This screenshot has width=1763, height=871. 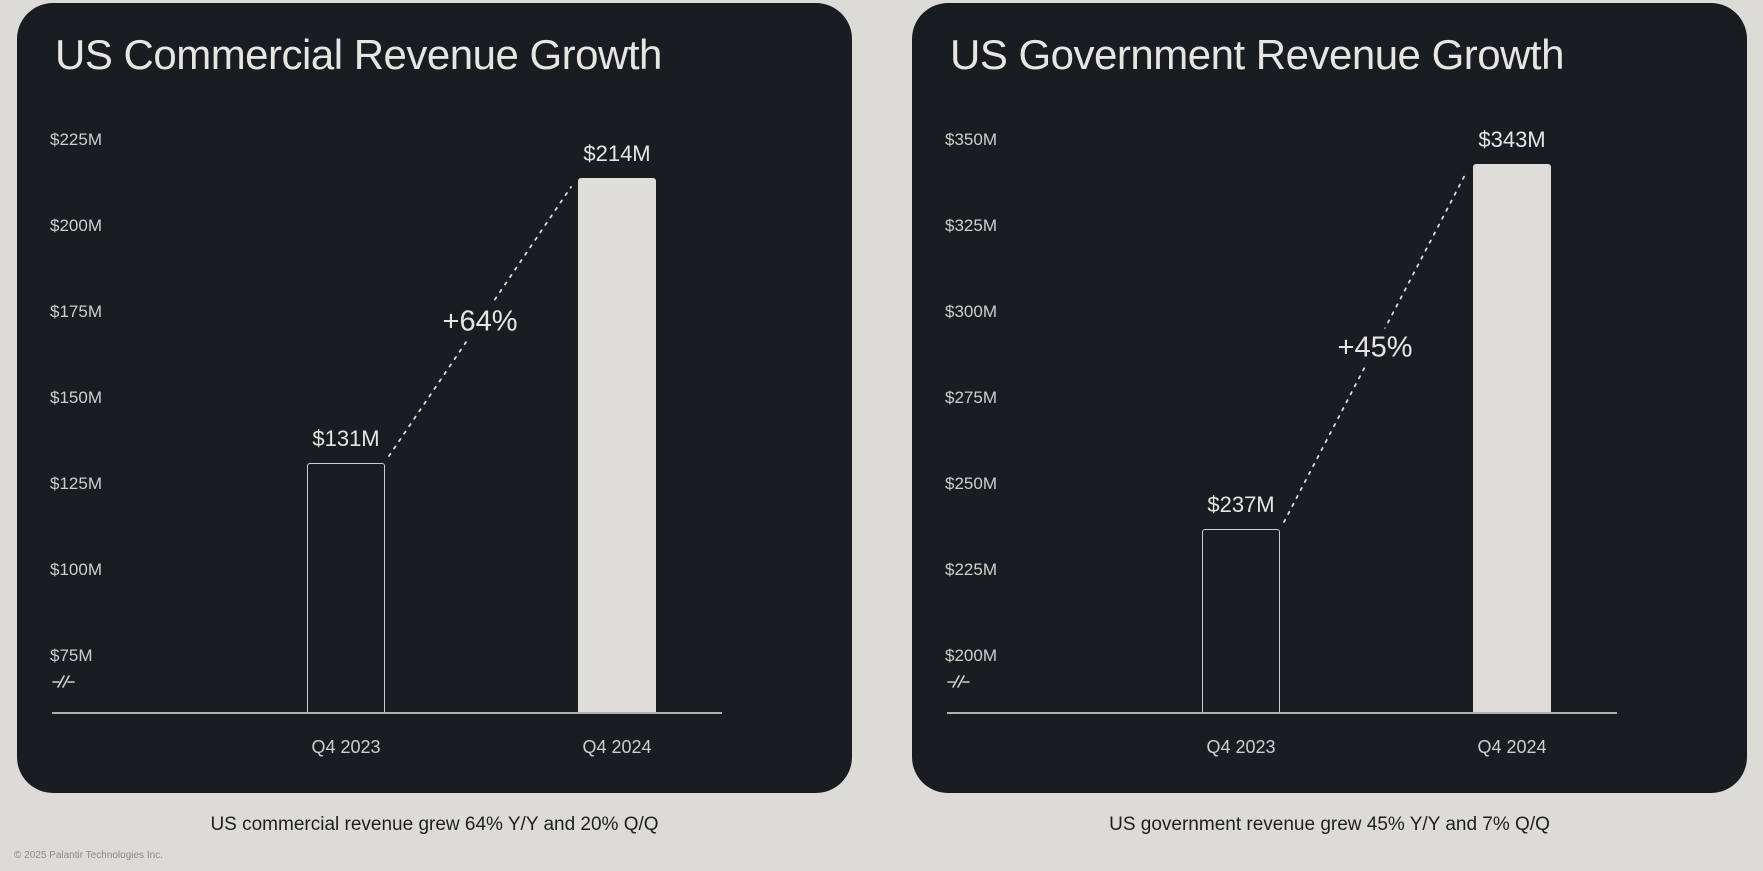 I want to click on ytick-label: $125M, so click(x=76, y=483).